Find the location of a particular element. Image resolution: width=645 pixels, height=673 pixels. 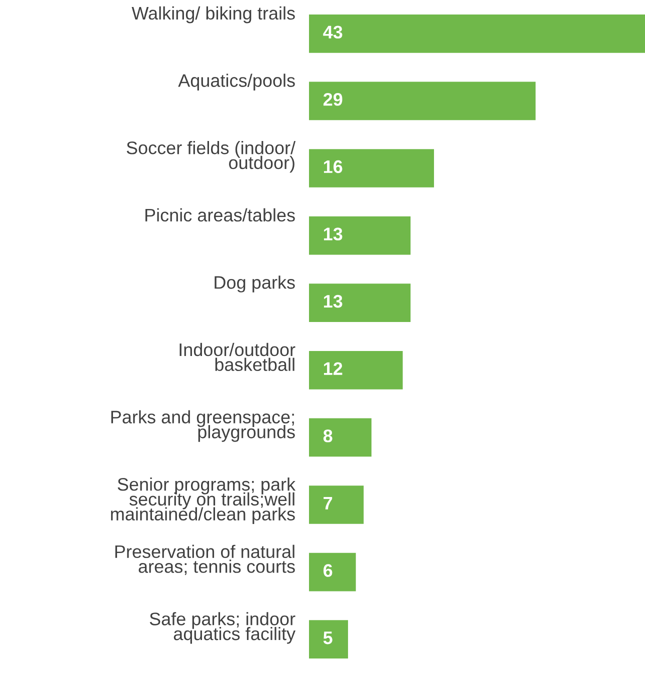

data-label: 6 is located at coordinates (328, 570).